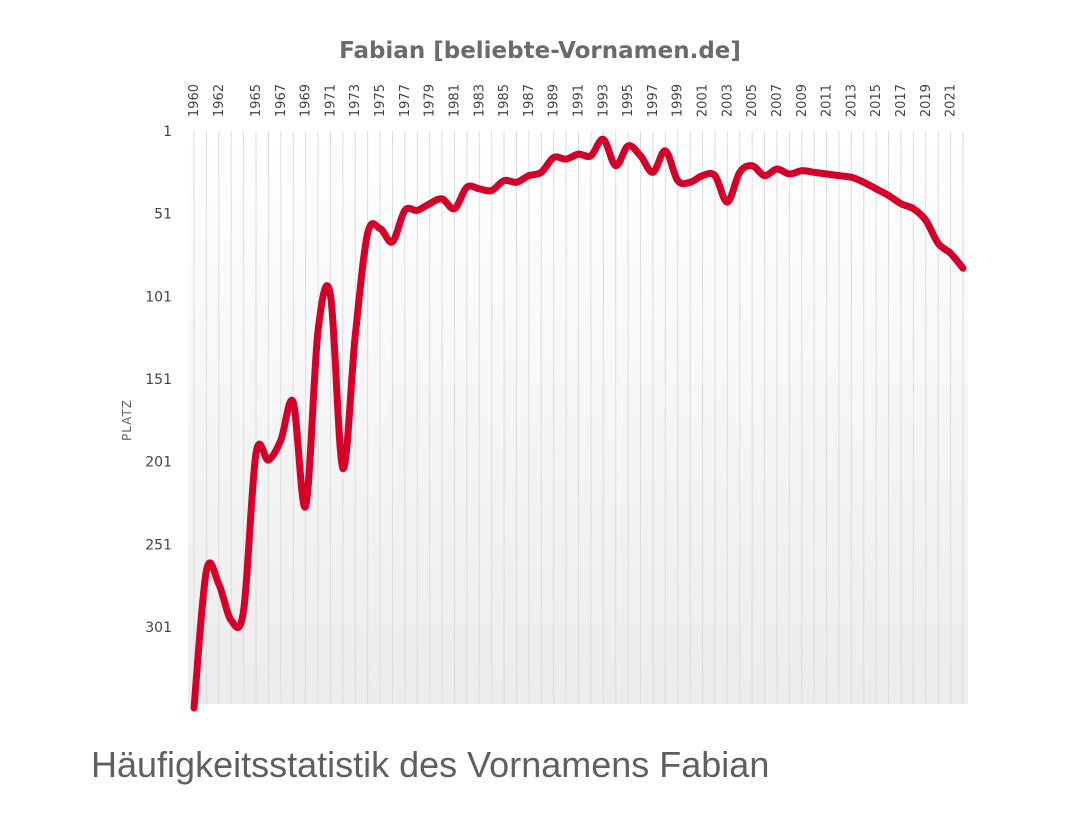  I want to click on chart-title: Fabian [beliebte-Vornamen.de], so click(540, 51).